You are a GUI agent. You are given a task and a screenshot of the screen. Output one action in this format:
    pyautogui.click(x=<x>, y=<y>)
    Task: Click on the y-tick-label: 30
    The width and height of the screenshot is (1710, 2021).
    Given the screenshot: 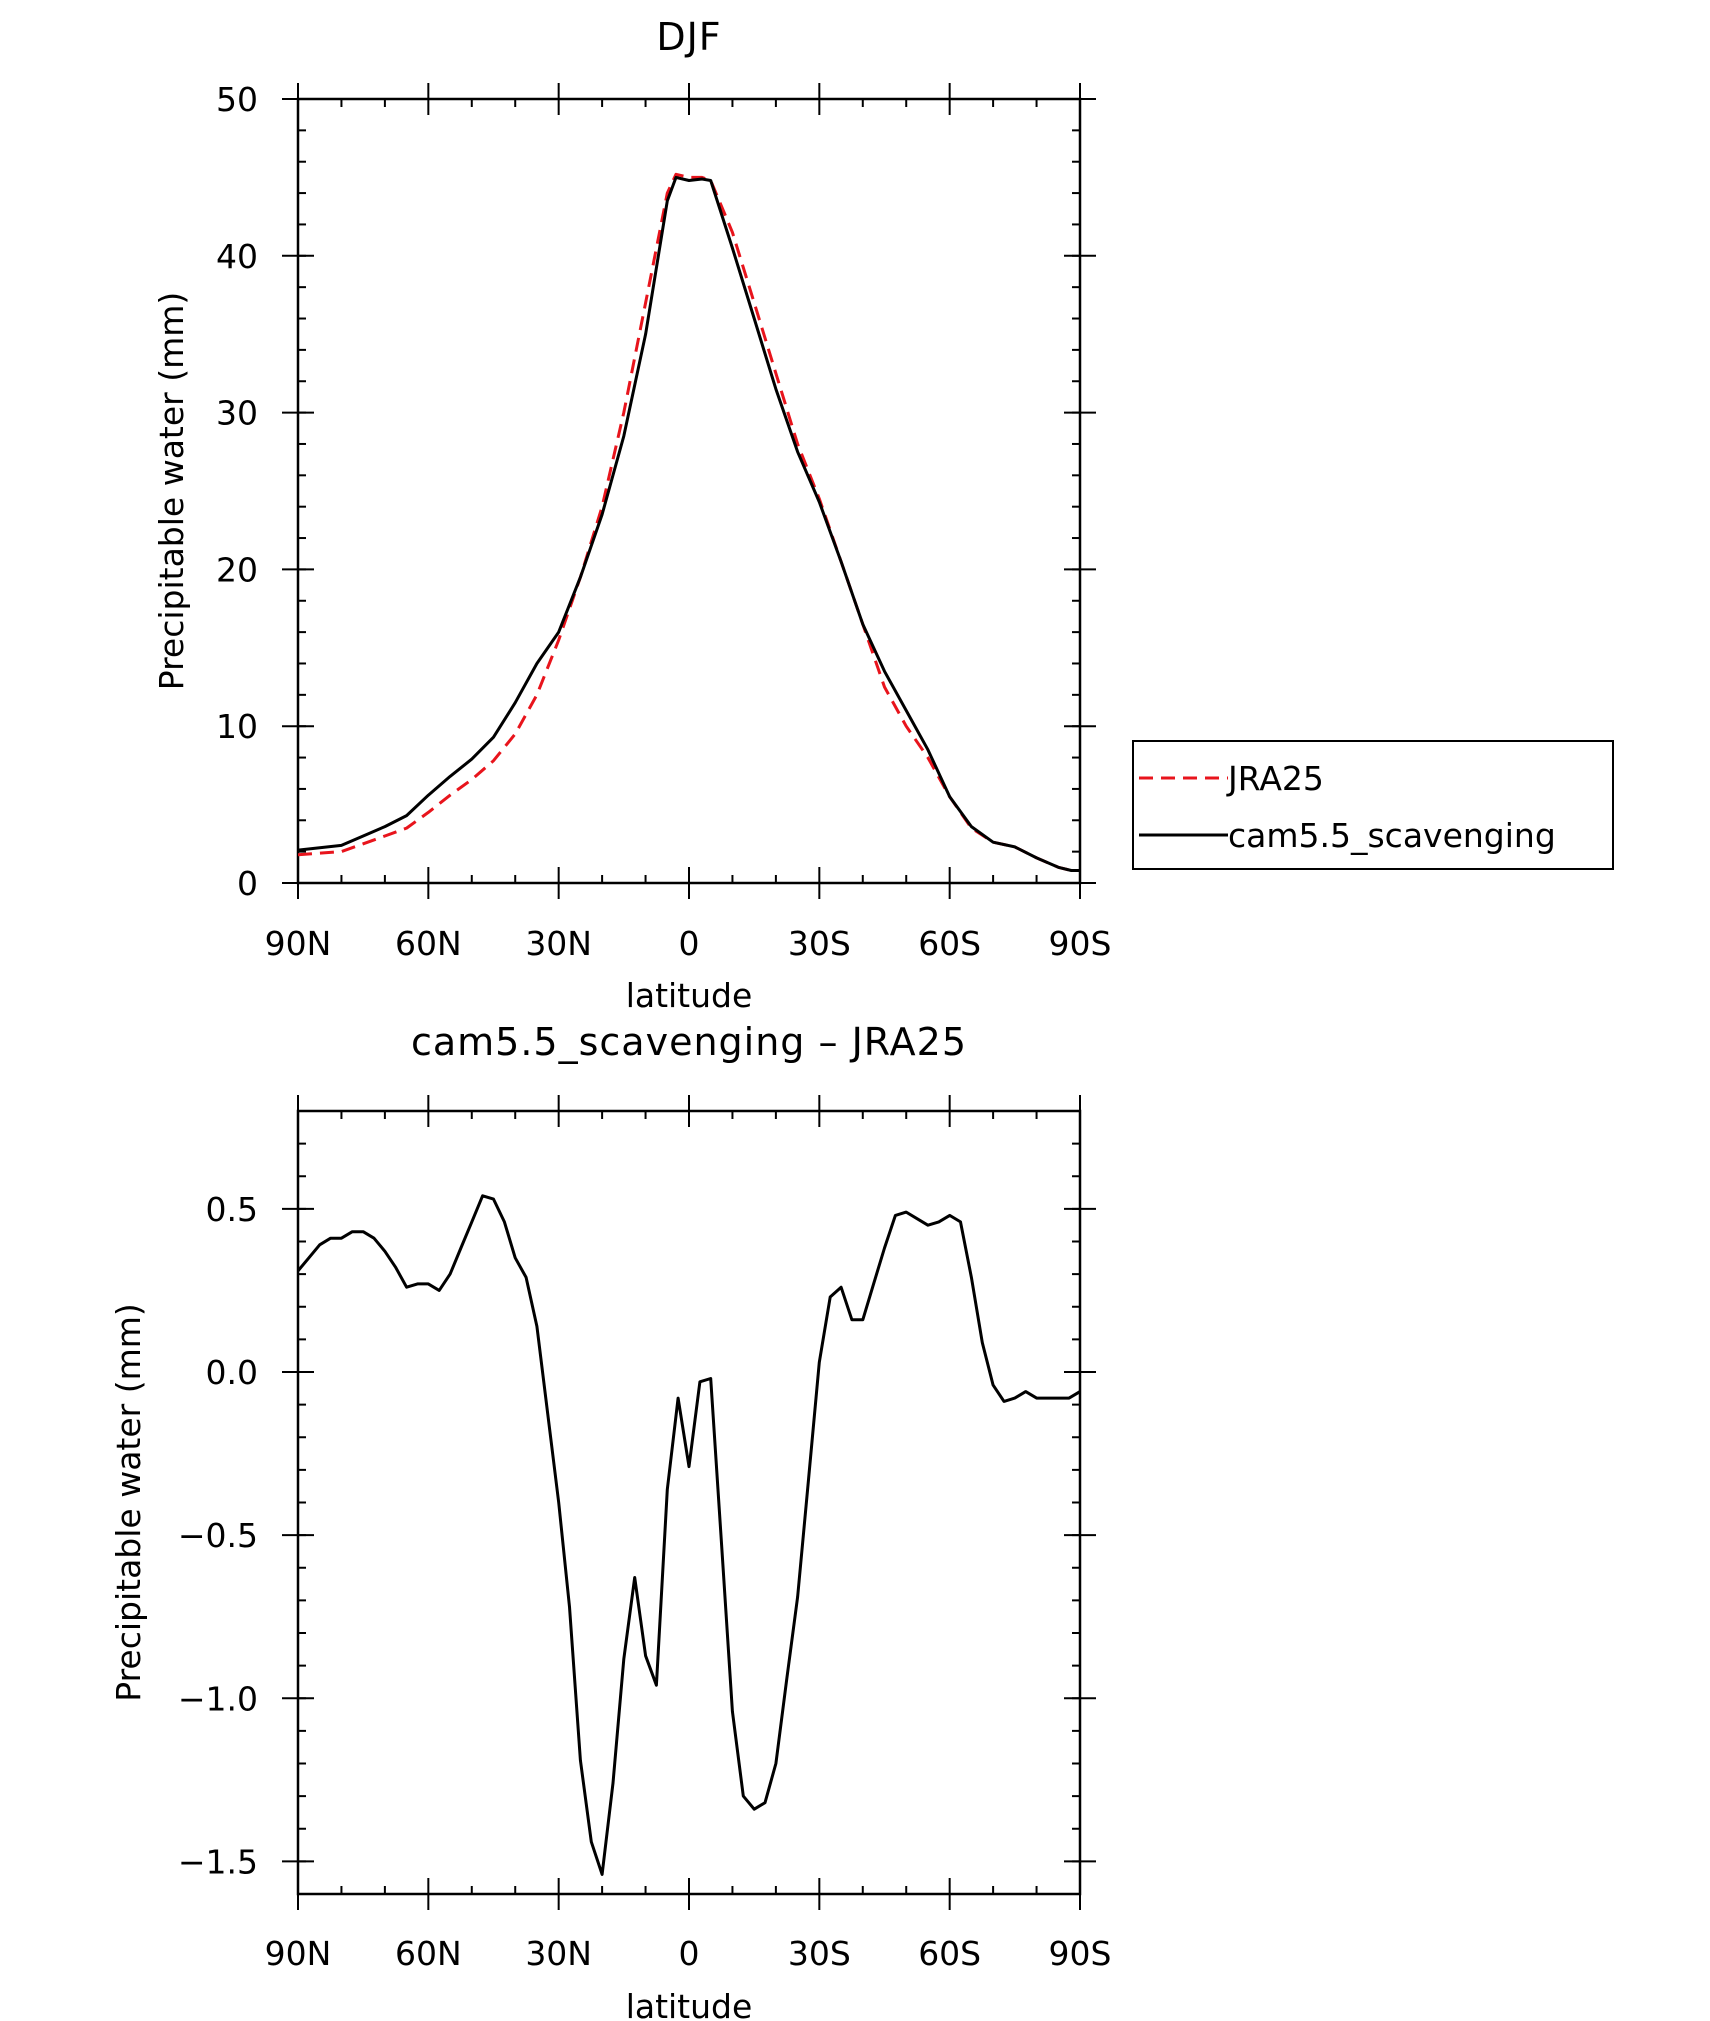 What is the action you would take?
    pyautogui.click(x=237, y=413)
    